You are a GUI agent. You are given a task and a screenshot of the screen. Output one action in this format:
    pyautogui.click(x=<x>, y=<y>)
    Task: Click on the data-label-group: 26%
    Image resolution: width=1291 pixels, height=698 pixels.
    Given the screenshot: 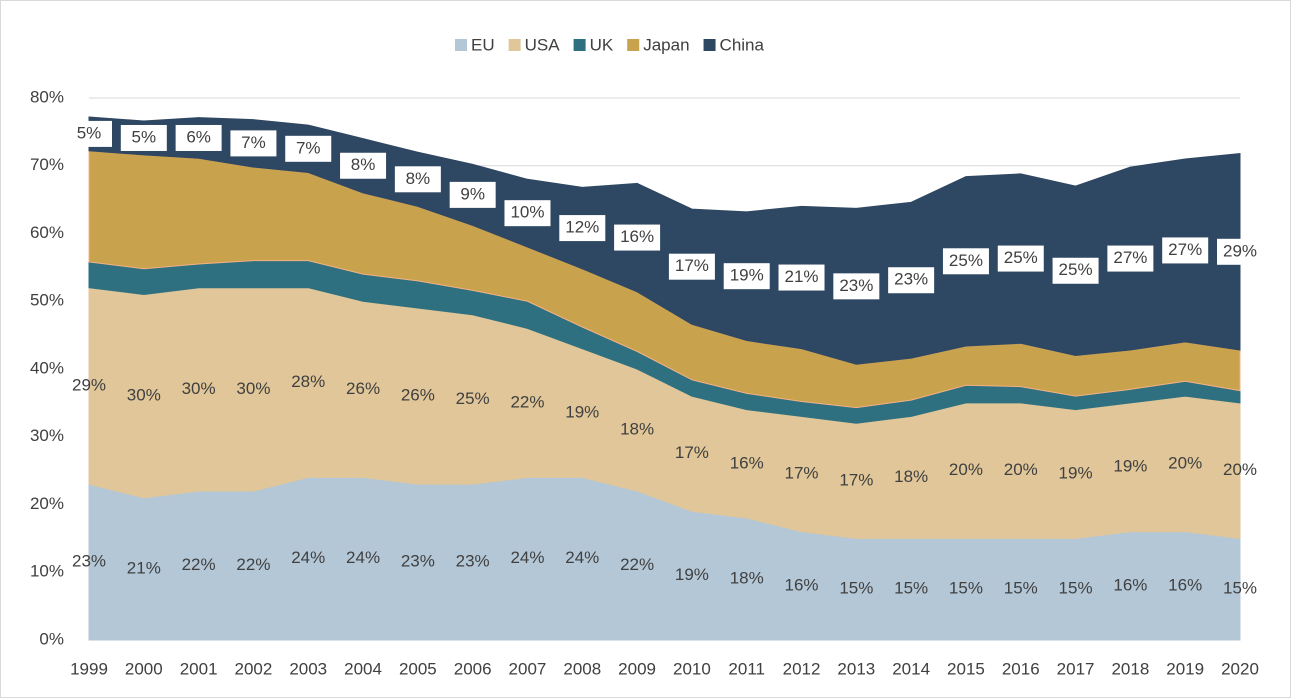 What is the action you would take?
    pyautogui.click(x=418, y=395)
    